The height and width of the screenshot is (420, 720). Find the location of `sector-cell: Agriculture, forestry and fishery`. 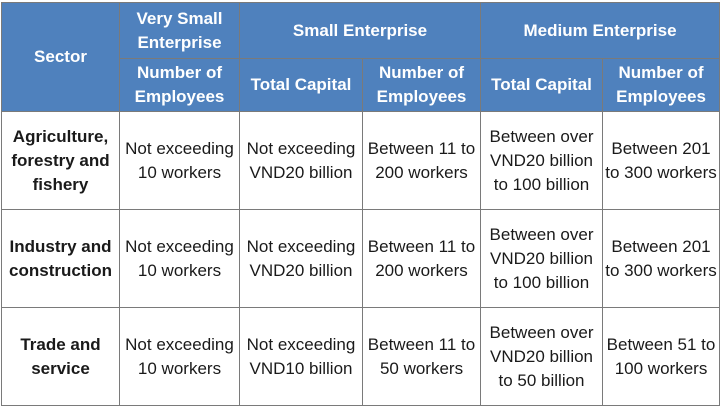

sector-cell: Agriculture, forestry and fishery is located at coordinates (60, 160).